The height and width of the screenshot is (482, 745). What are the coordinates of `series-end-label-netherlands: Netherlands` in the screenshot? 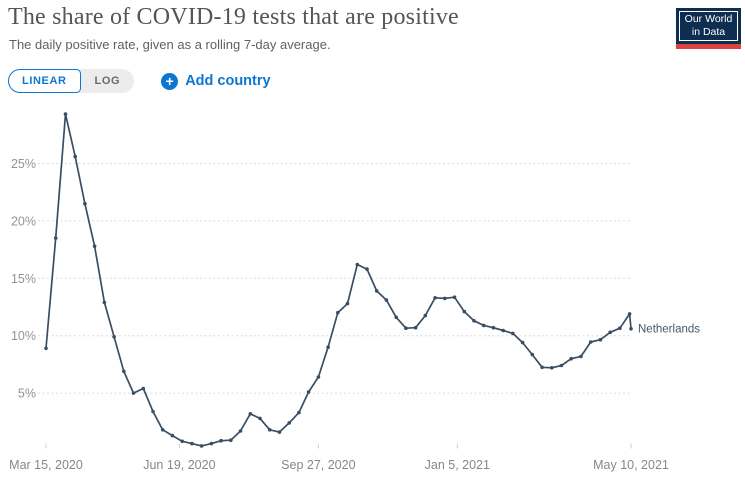 It's located at (669, 329).